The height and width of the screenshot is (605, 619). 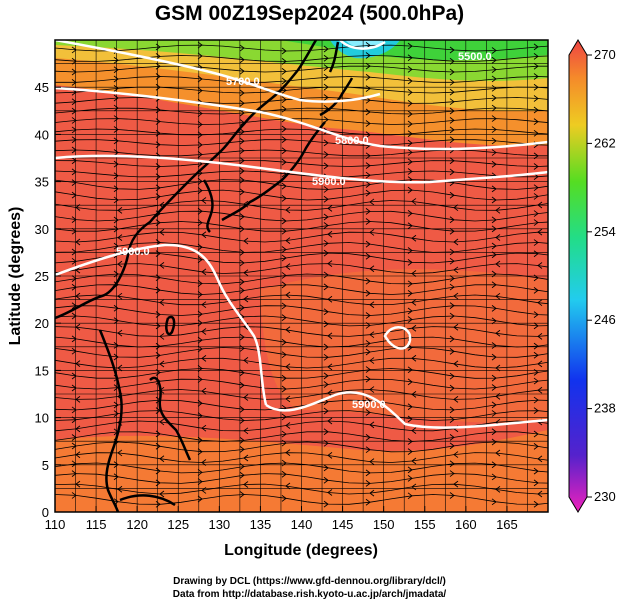 I want to click on y-tick-label: 40, so click(x=42, y=134).